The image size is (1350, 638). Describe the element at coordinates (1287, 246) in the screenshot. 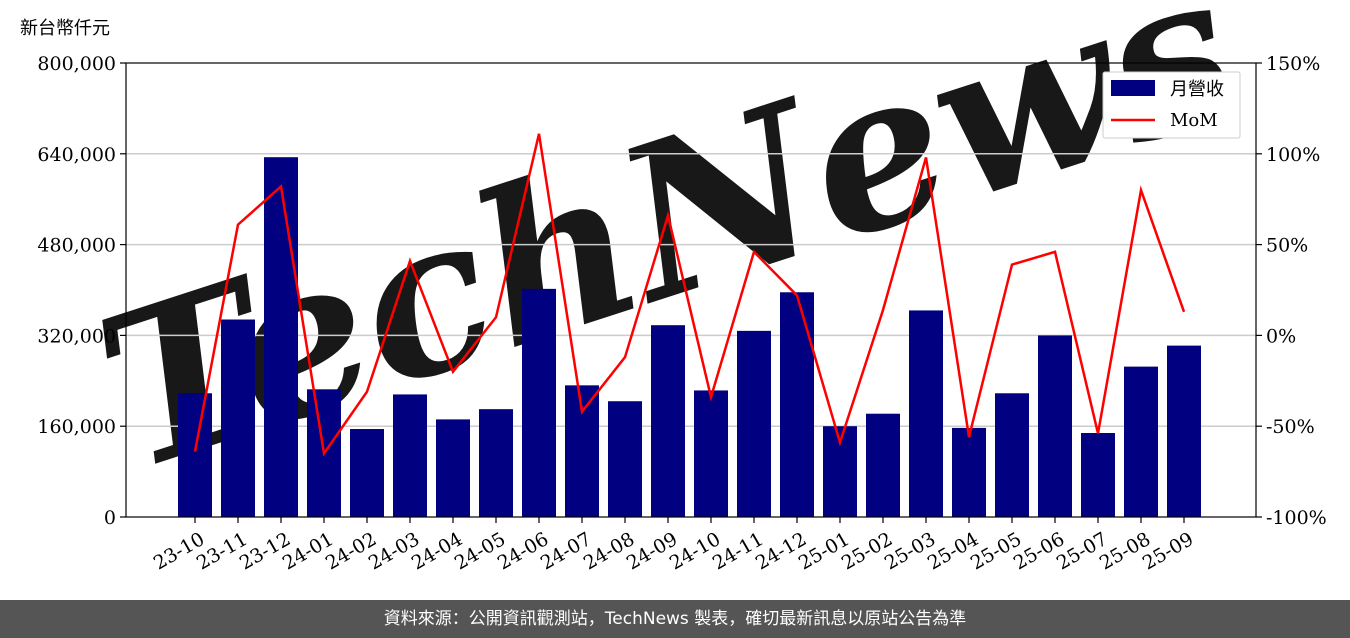

I see `y-right-tick-label: 50%` at that location.